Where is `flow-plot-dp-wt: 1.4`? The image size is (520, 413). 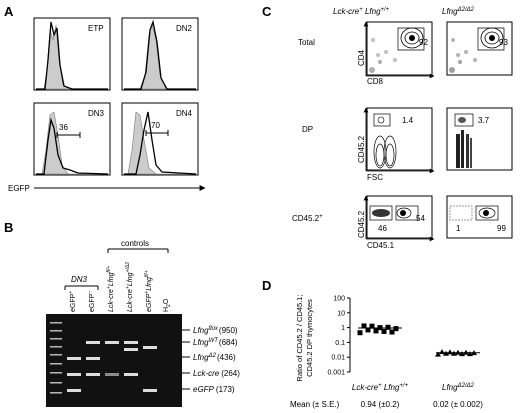
flow-plot-dp-wt: 1.4 is located at coordinates (399, 139).